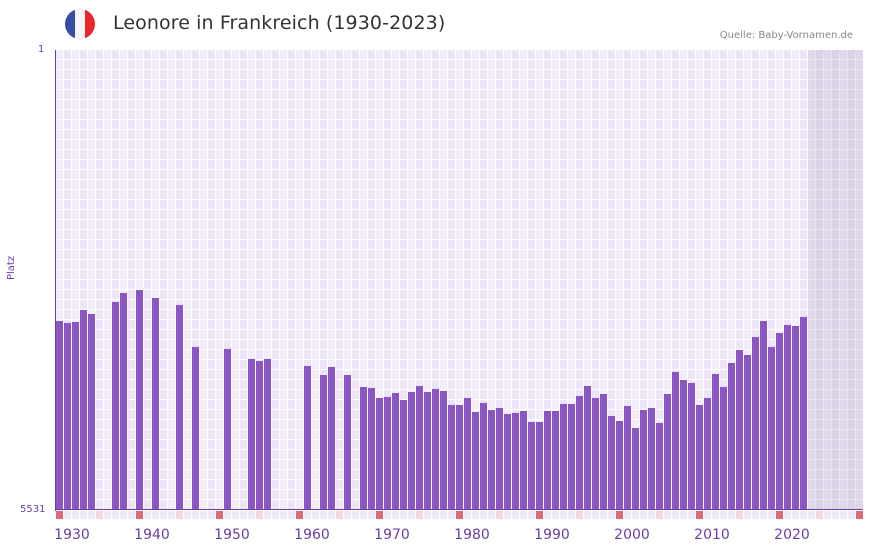  I want to click on bar-1978, so click(443, 450).